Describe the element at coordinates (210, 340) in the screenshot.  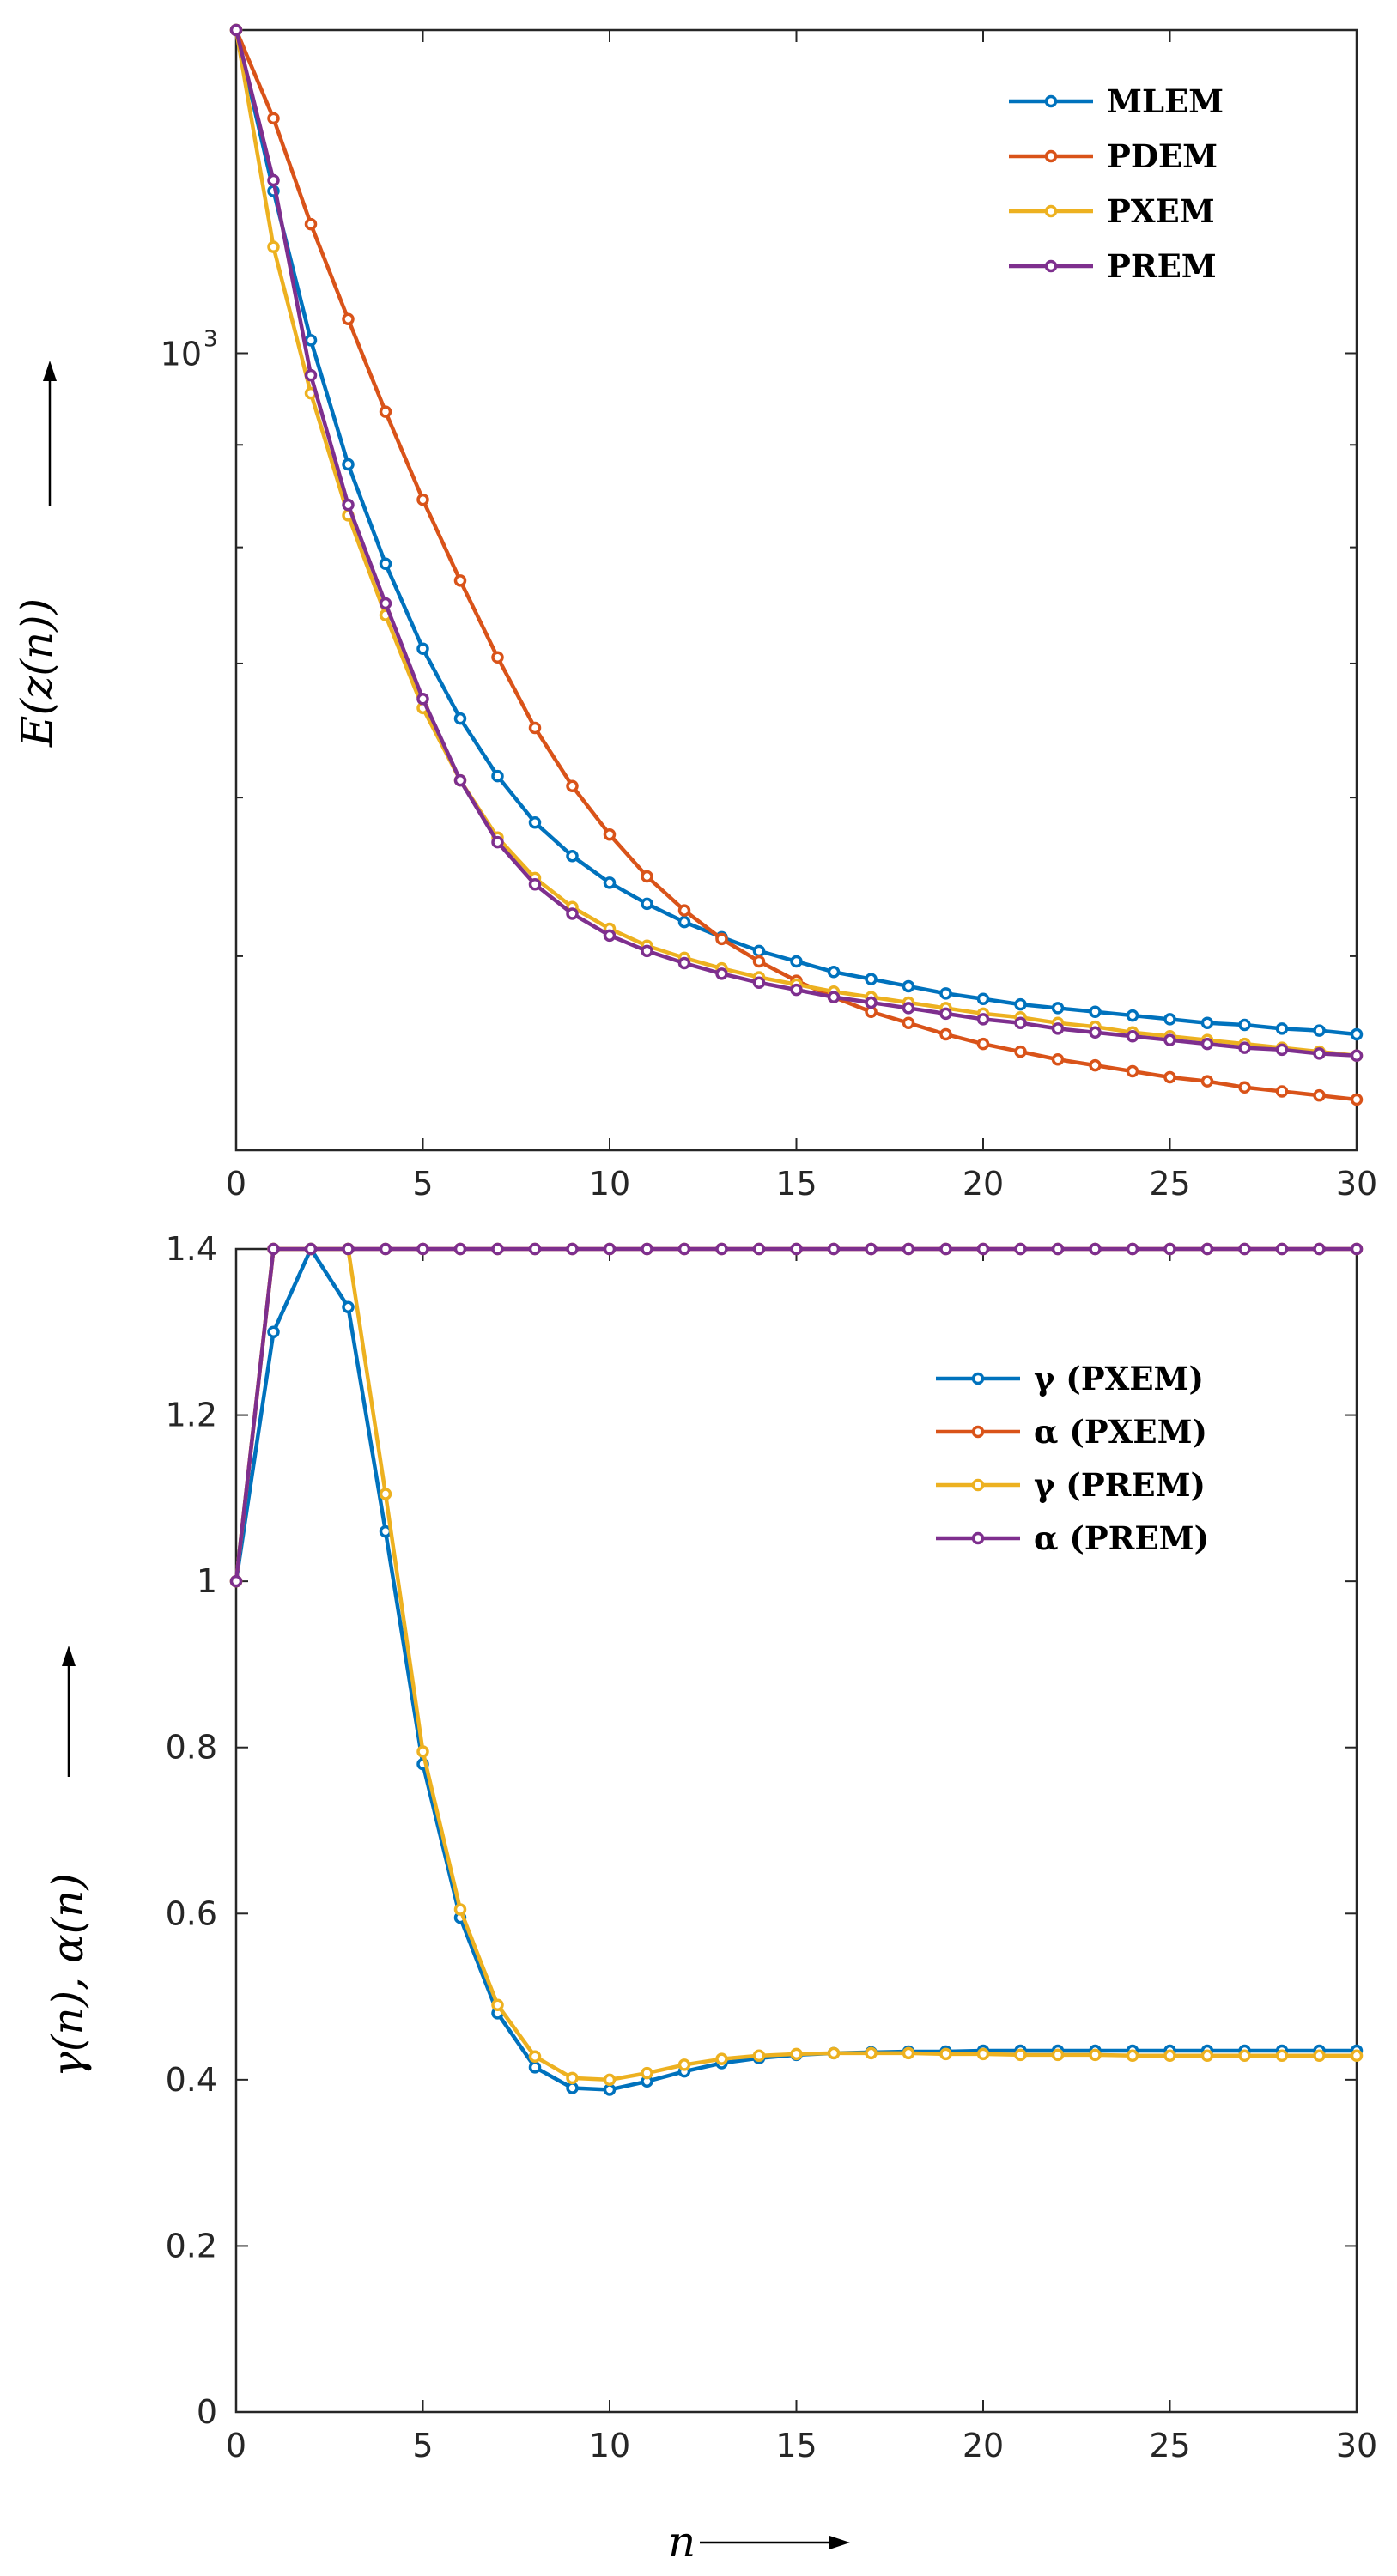
I see `y-tick-label-exponent: 3` at that location.